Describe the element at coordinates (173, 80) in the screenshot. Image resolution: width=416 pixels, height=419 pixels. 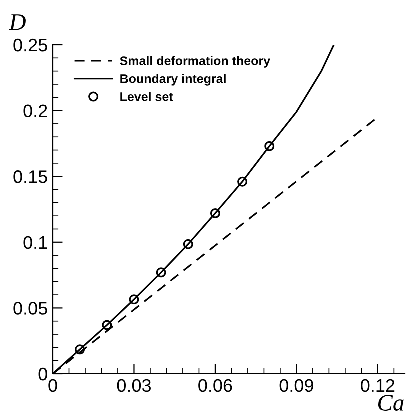
I see `legend-label: Boundary integral` at that location.